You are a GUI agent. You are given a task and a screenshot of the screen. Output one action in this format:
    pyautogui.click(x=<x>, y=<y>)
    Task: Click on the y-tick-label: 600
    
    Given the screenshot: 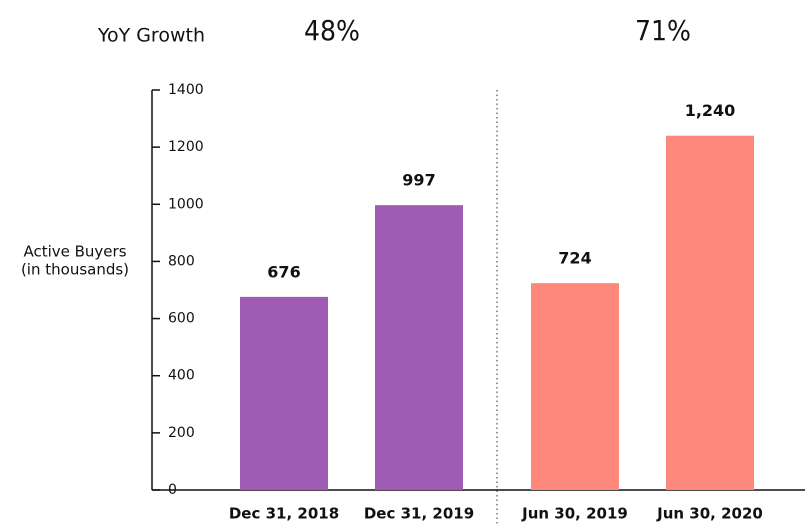 What is the action you would take?
    pyautogui.click(x=181, y=319)
    